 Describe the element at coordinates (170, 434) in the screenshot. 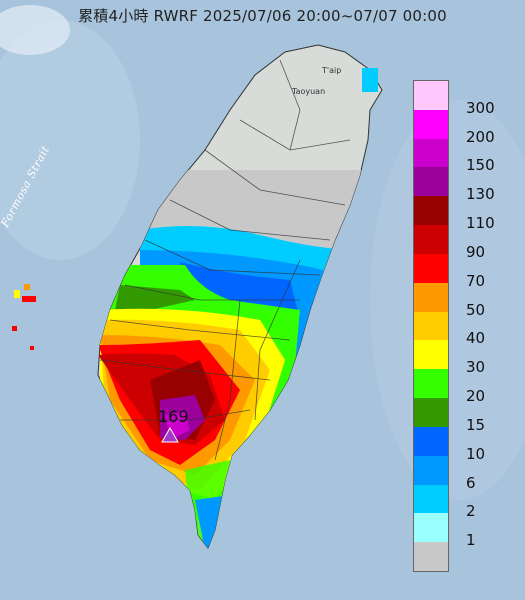

I see `peak-marker-icon` at that location.